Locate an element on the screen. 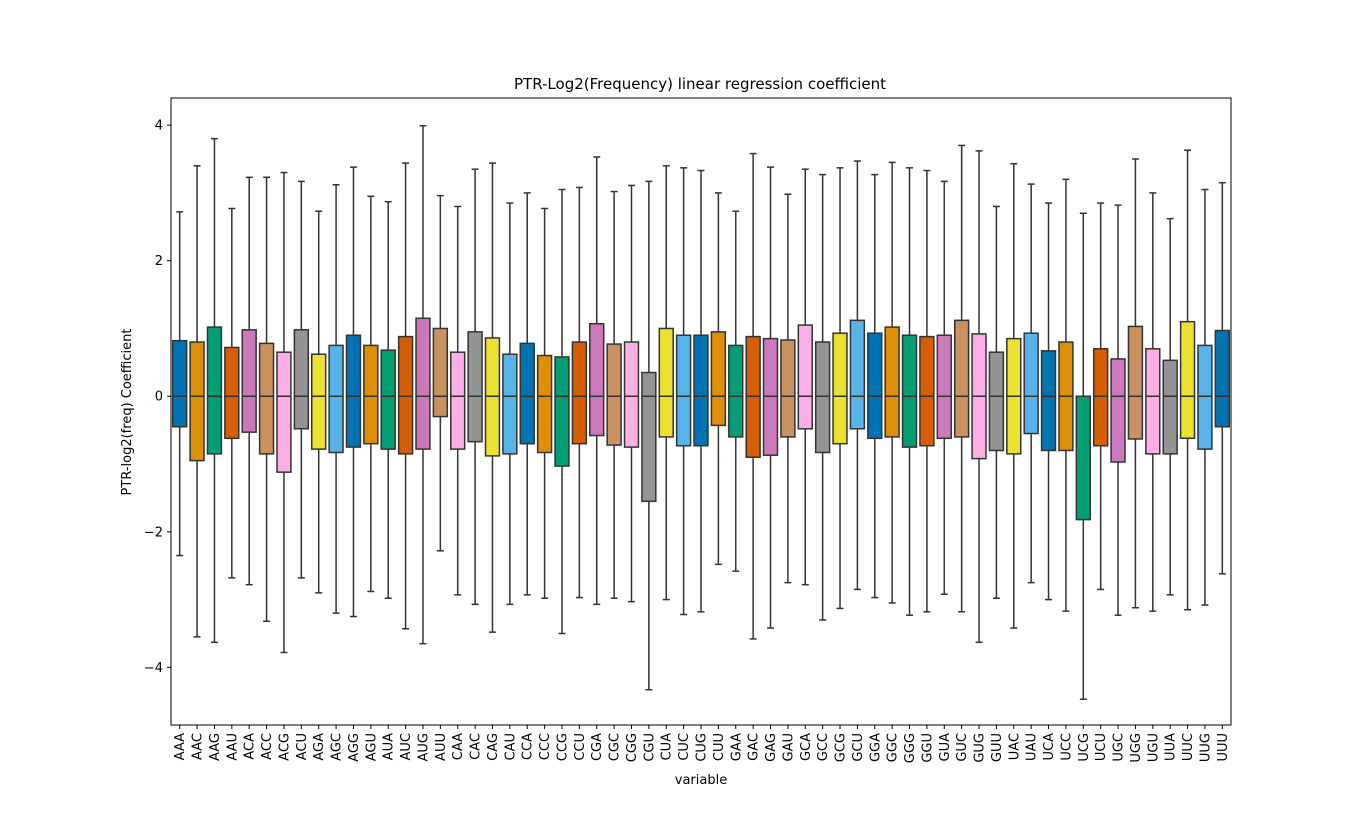 This screenshot has height=815, width=1368. x-tick-label: GAA is located at coordinates (736, 747).